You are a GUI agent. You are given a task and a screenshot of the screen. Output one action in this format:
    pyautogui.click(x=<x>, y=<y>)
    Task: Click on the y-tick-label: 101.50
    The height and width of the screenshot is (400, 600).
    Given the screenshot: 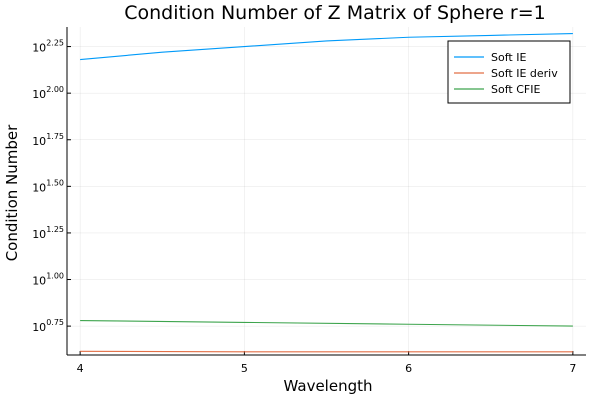 What is the action you would take?
    pyautogui.click(x=48, y=186)
    